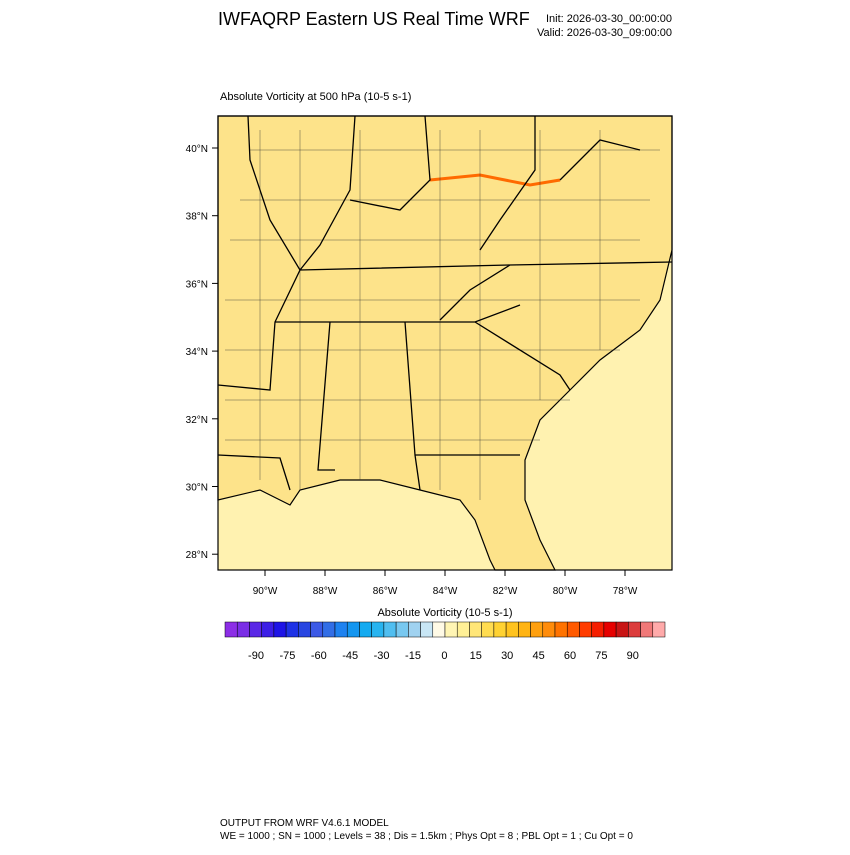  Describe the element at coordinates (265, 591) in the screenshot. I see `lon-label: 90°W` at that location.